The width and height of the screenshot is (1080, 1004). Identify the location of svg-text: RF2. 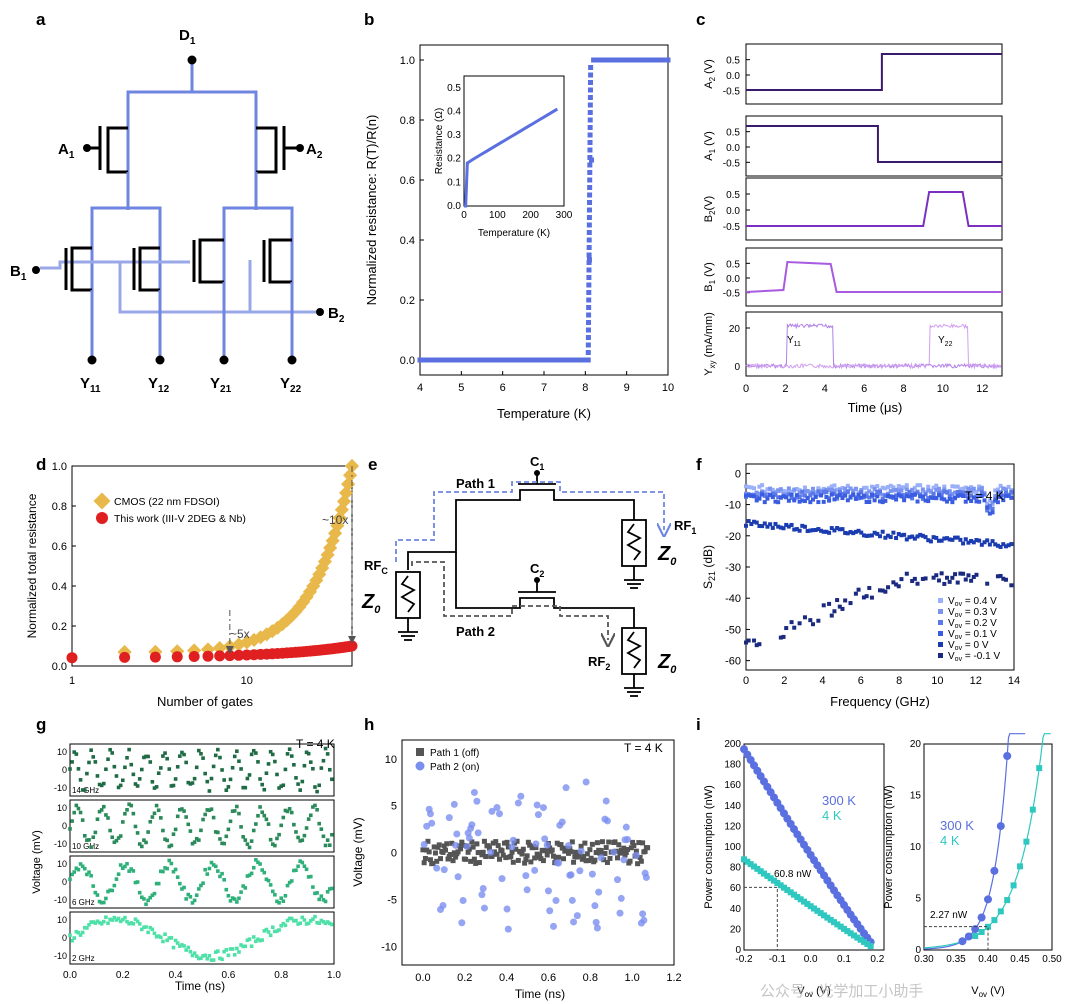
(599, 663).